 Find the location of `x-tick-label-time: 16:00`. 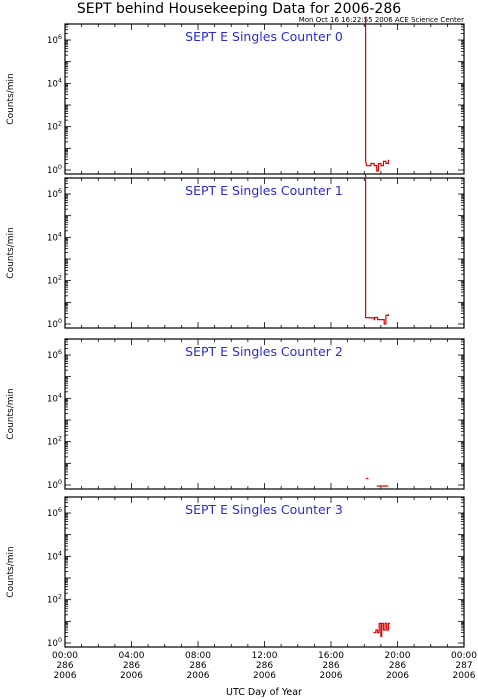

x-tick-label-time: 16:00 is located at coordinates (331, 656).